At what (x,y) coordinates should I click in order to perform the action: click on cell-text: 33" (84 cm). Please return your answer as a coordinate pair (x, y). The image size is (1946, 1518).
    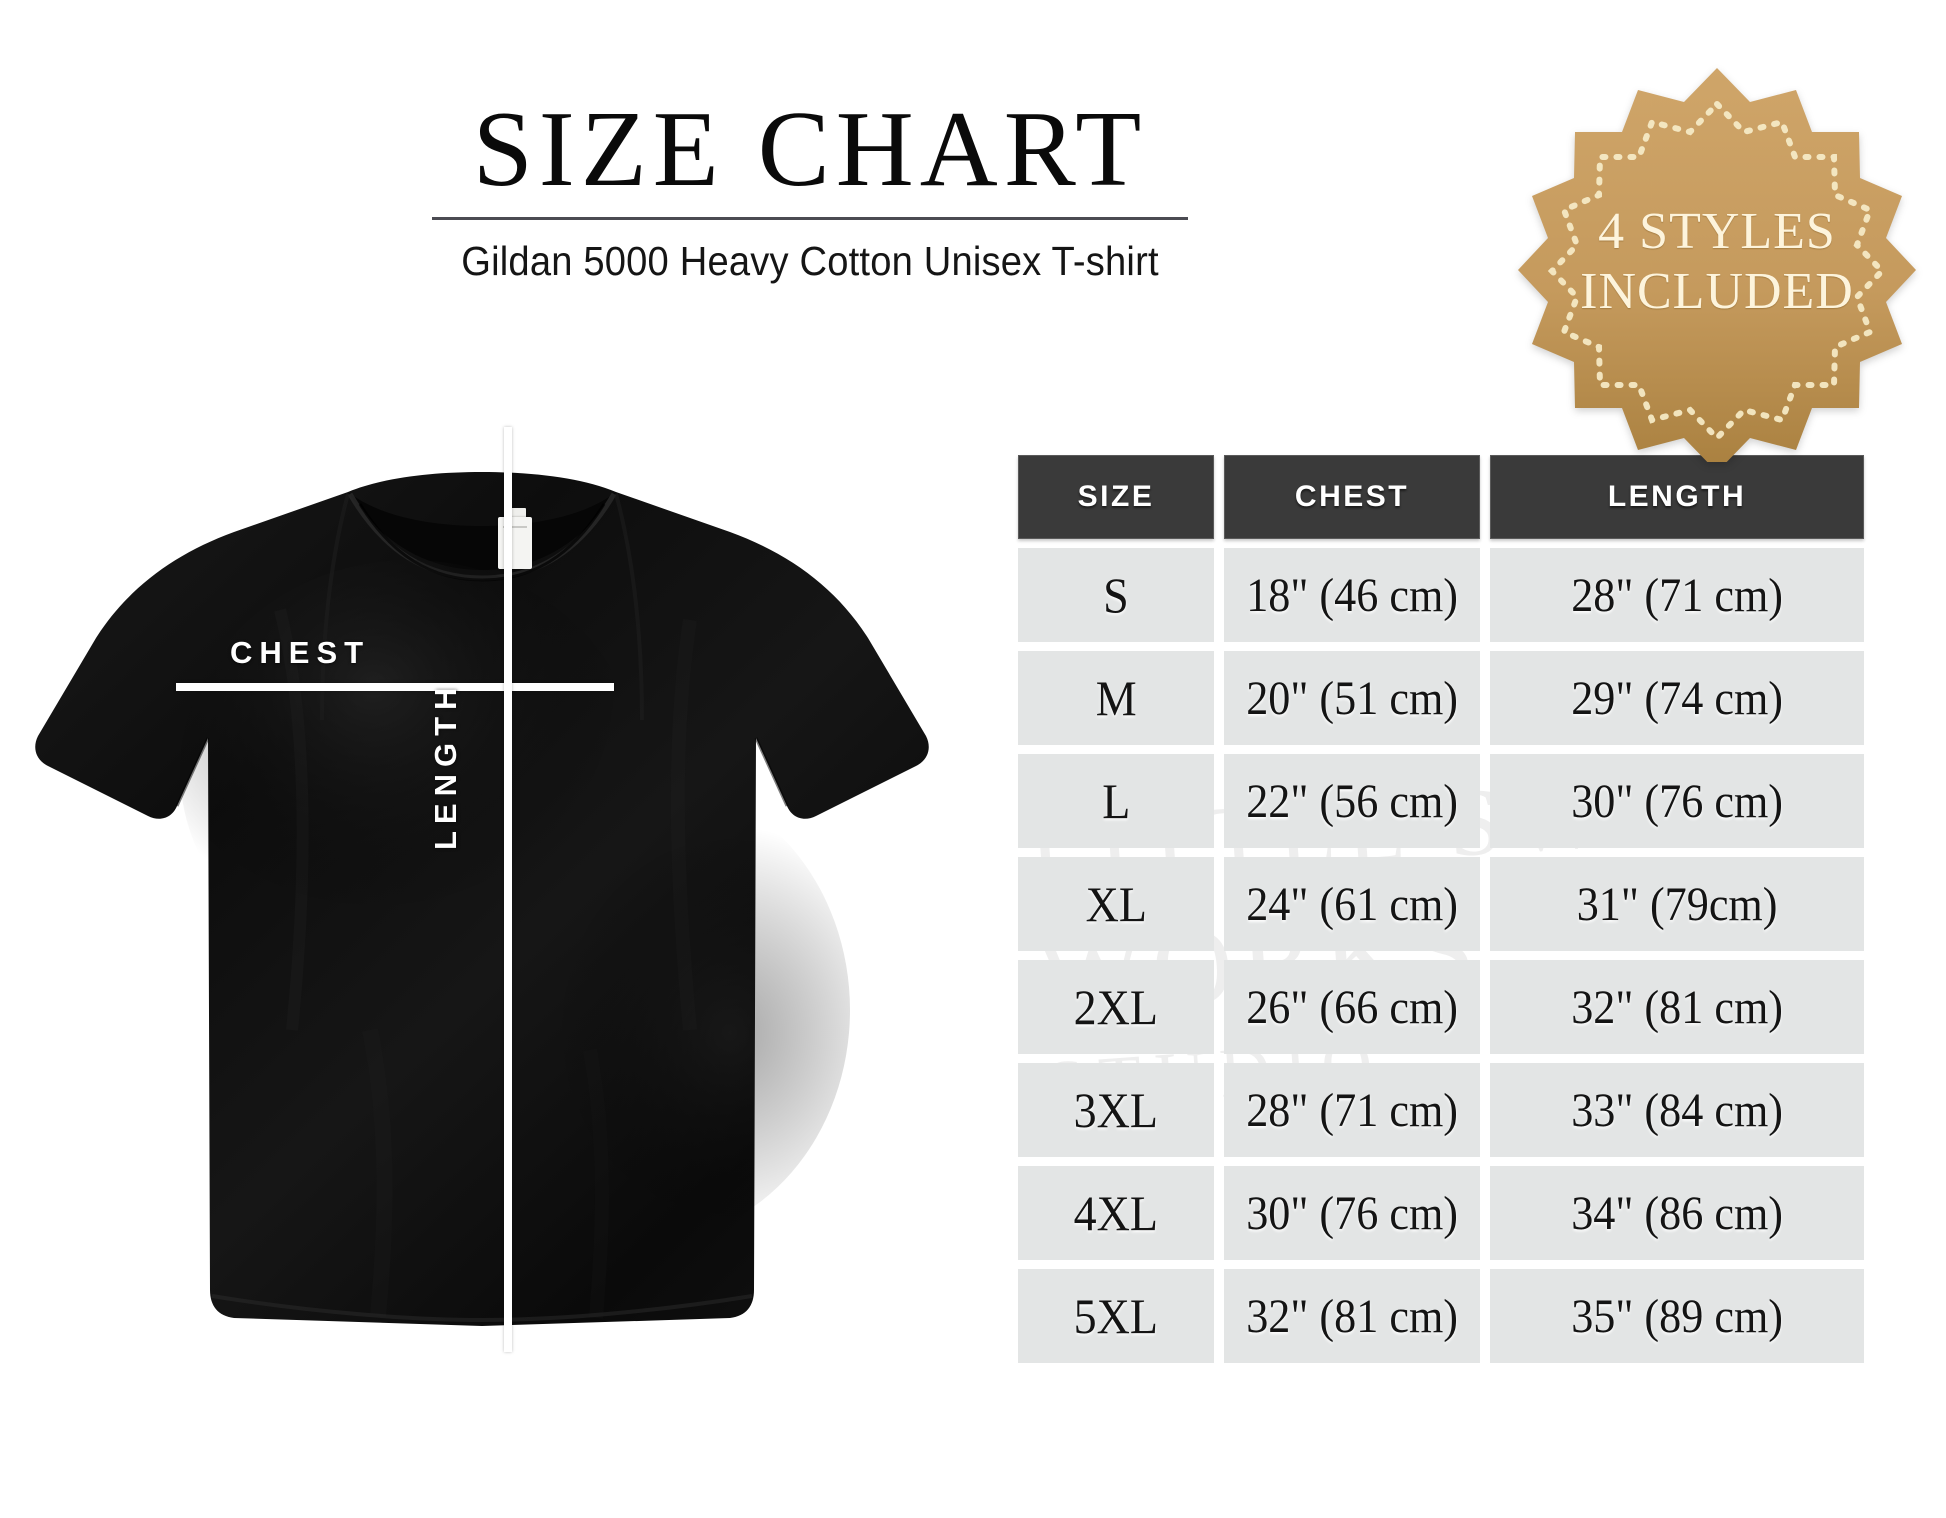
    Looking at the image, I should click on (1677, 1110).